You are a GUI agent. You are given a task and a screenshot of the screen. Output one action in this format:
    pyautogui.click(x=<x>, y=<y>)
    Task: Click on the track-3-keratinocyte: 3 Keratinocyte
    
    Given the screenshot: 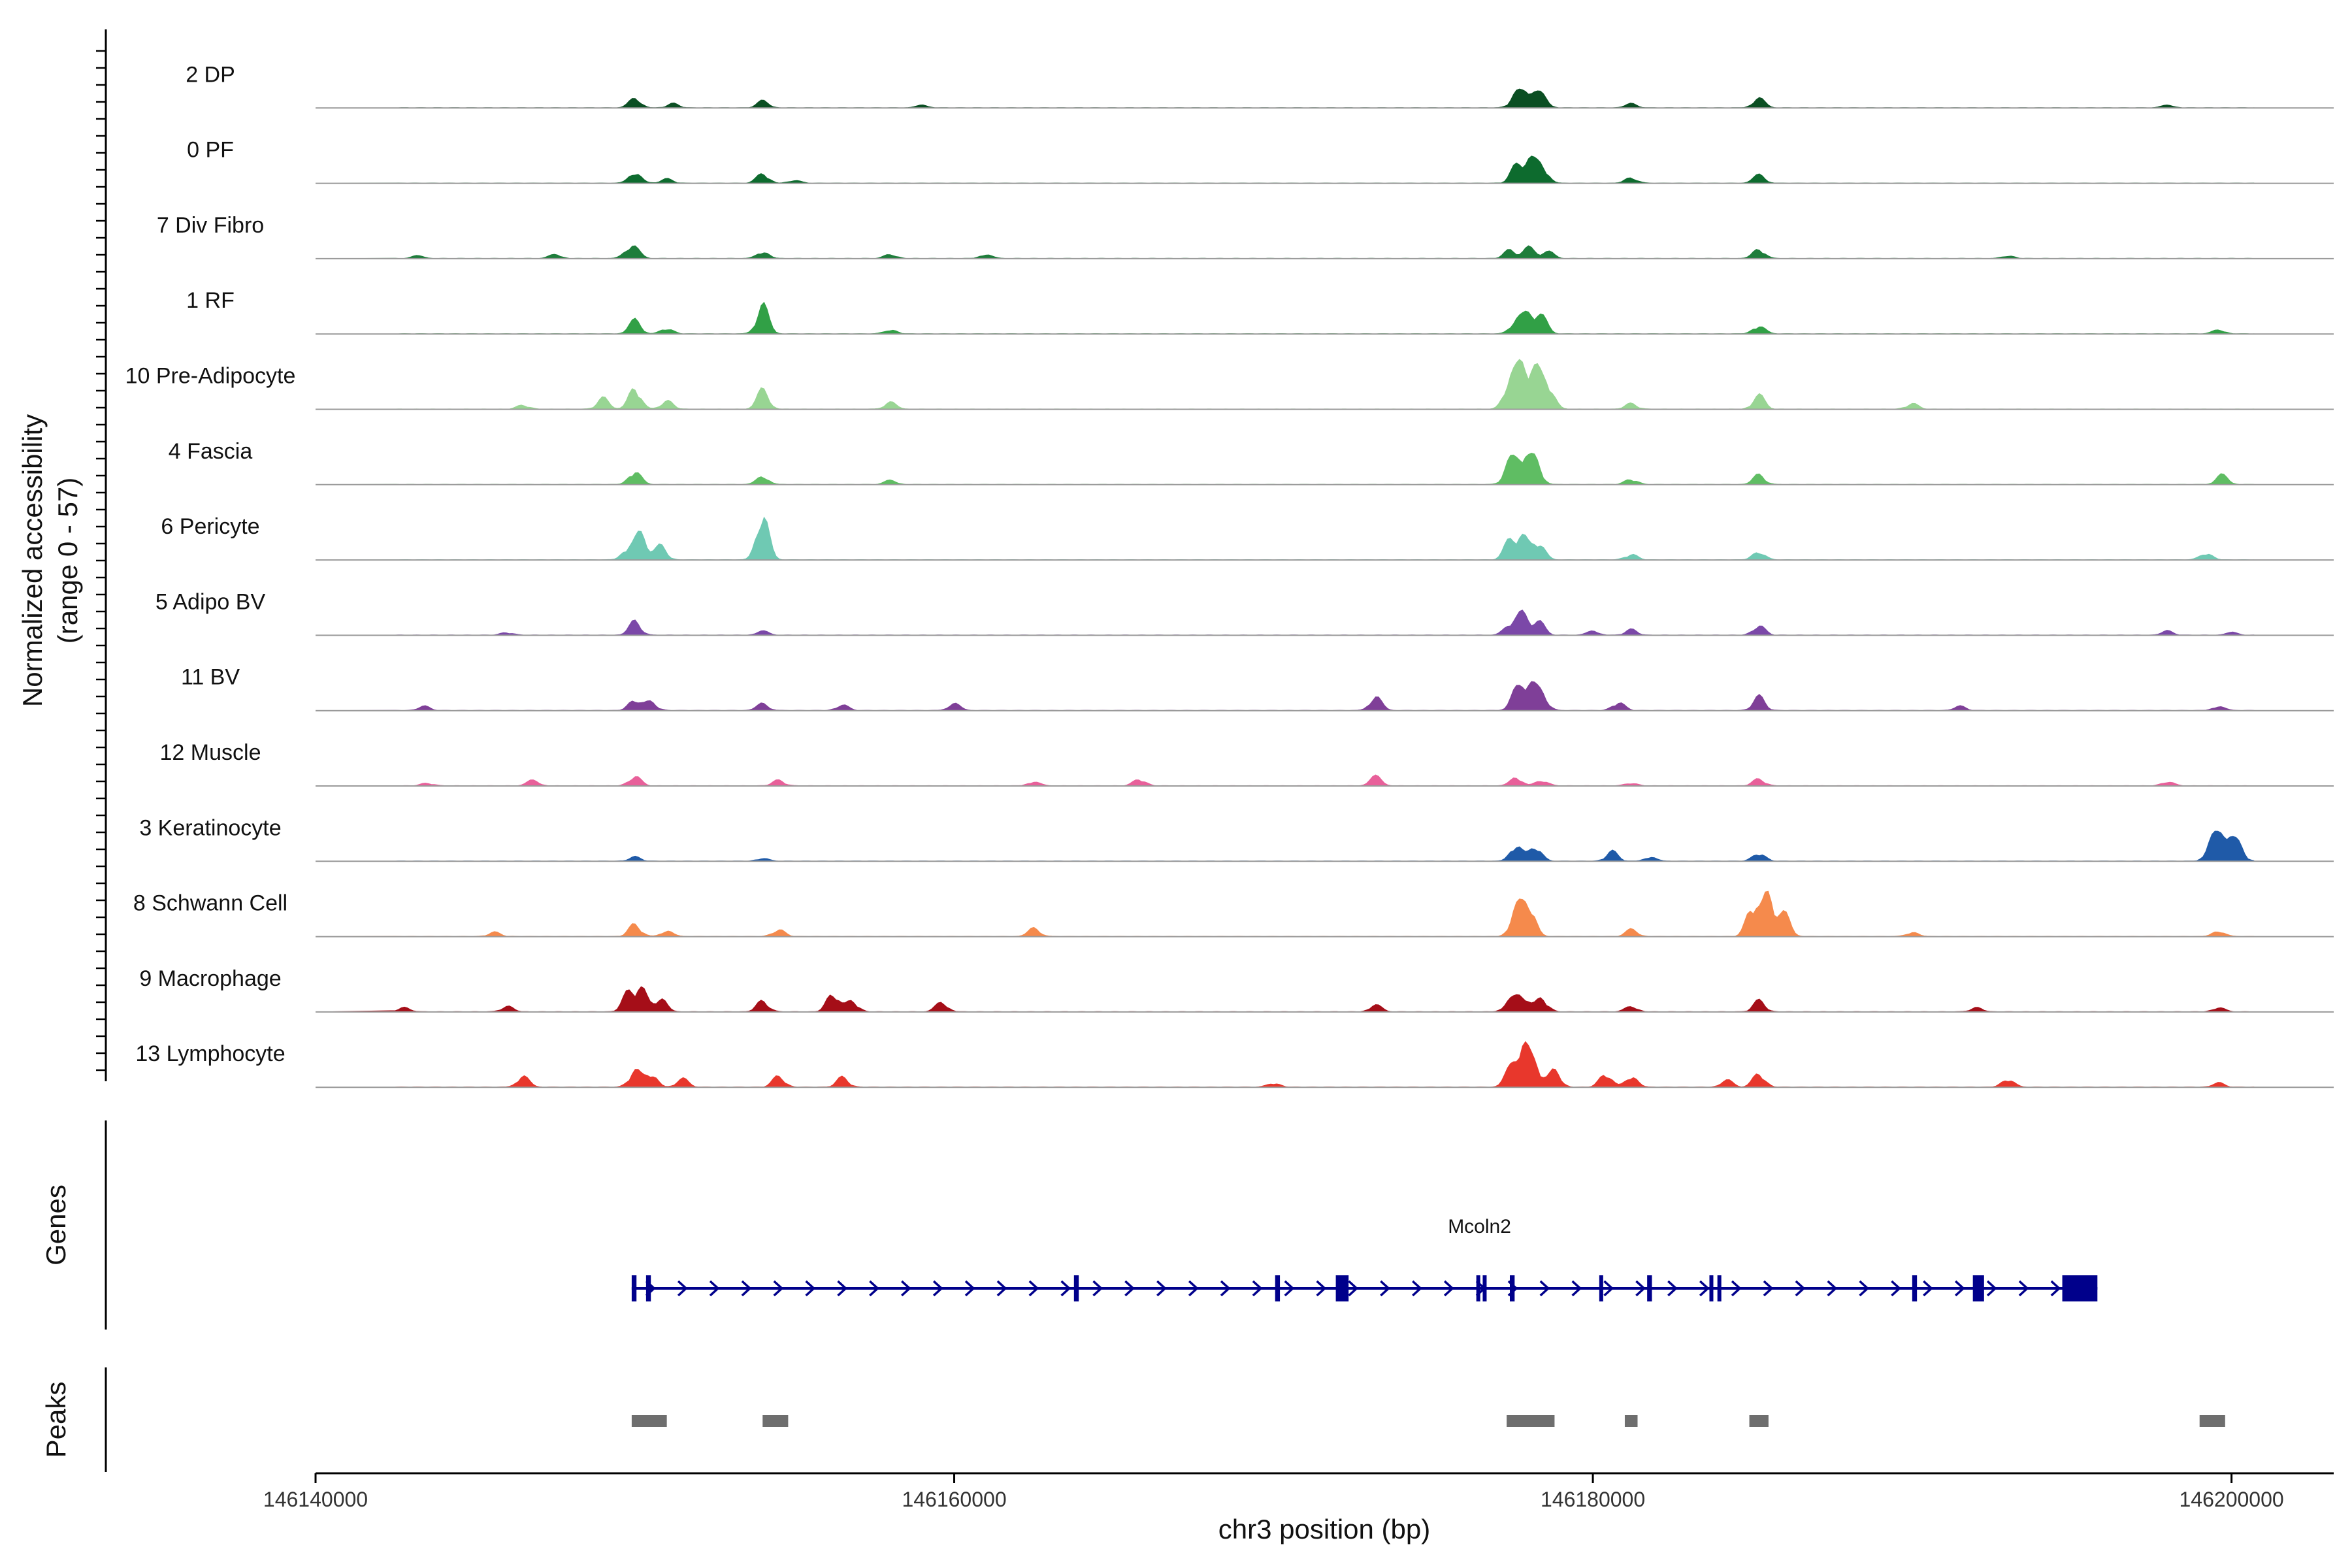 What is the action you would take?
    pyautogui.click(x=1236, y=838)
    